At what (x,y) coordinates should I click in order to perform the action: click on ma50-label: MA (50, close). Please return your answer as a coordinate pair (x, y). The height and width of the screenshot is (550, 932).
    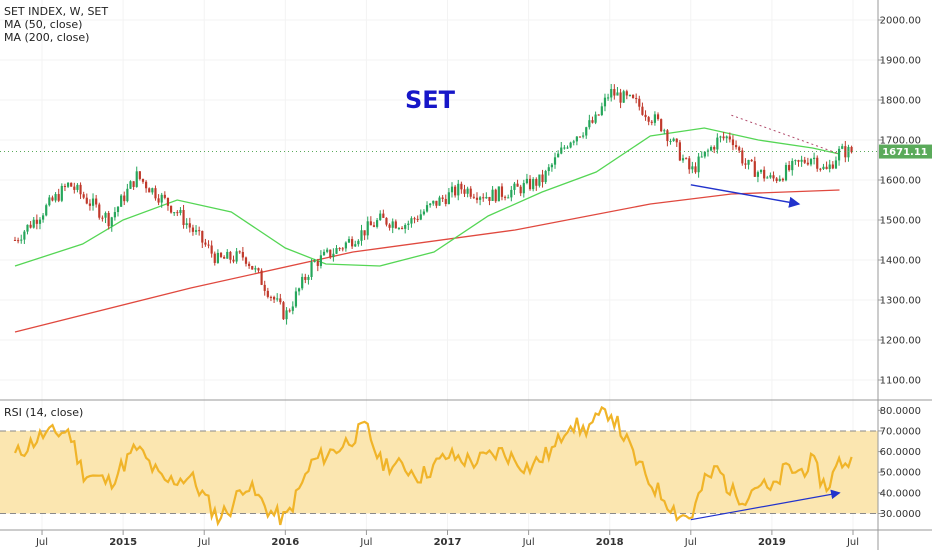
    Looking at the image, I should click on (43, 24).